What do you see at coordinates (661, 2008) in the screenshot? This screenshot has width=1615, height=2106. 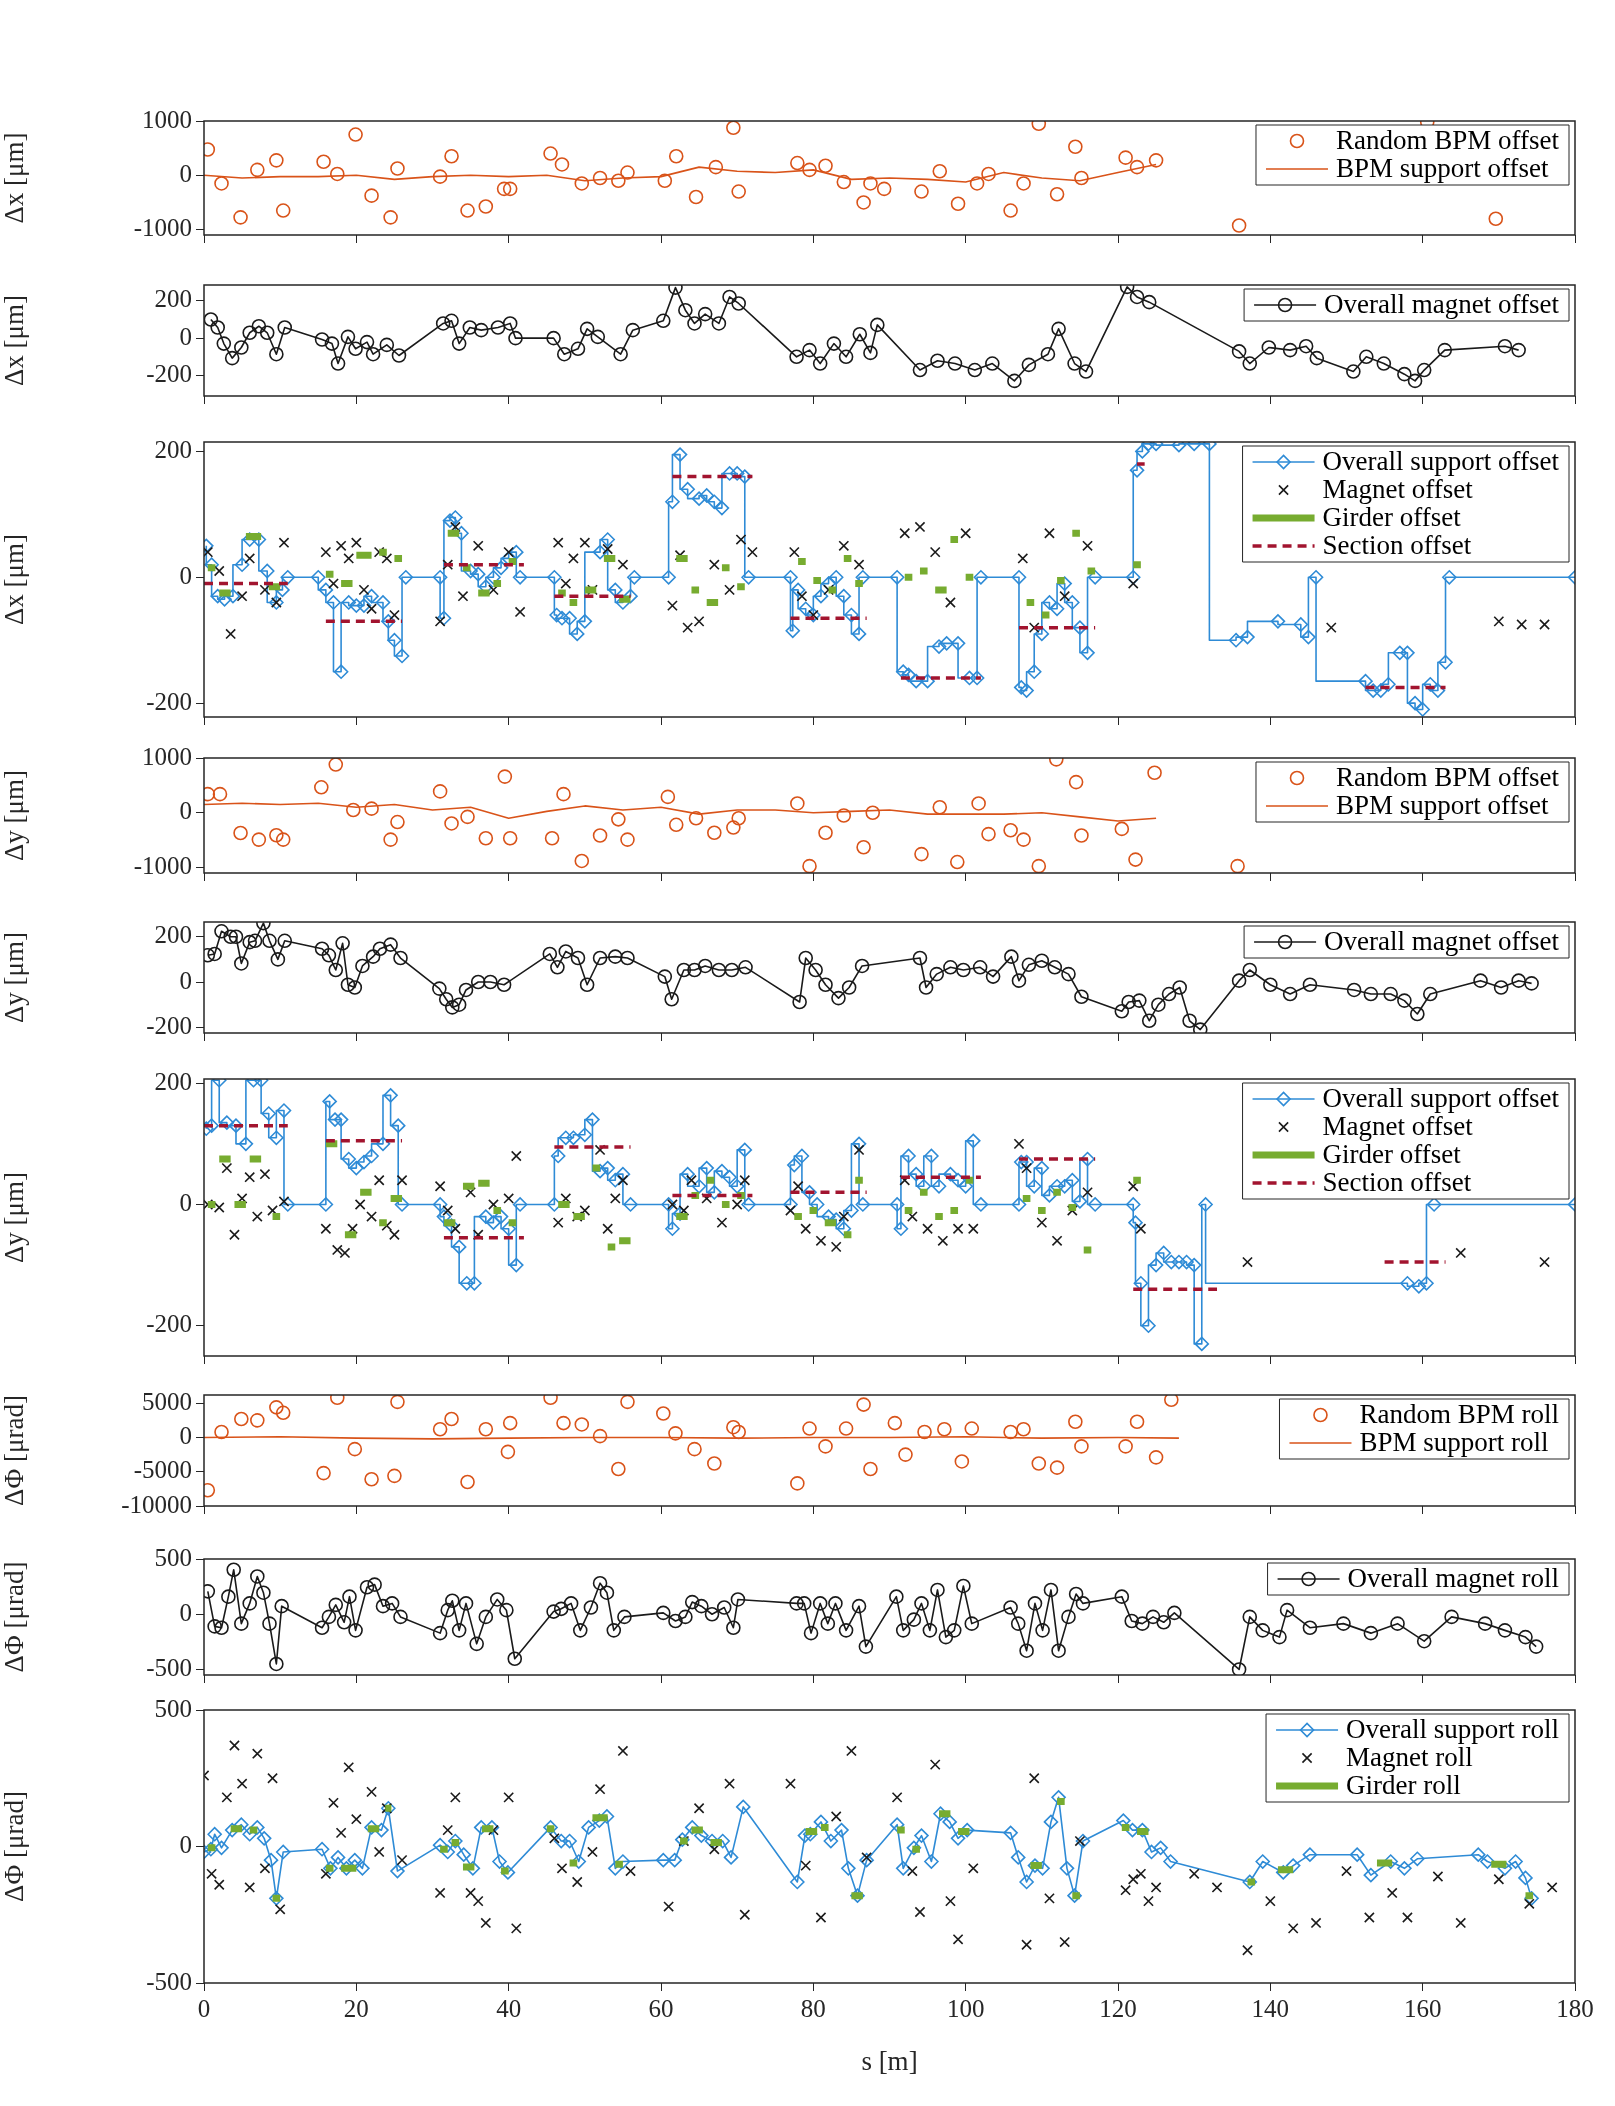 I see `x-tick-label: 60` at bounding box center [661, 2008].